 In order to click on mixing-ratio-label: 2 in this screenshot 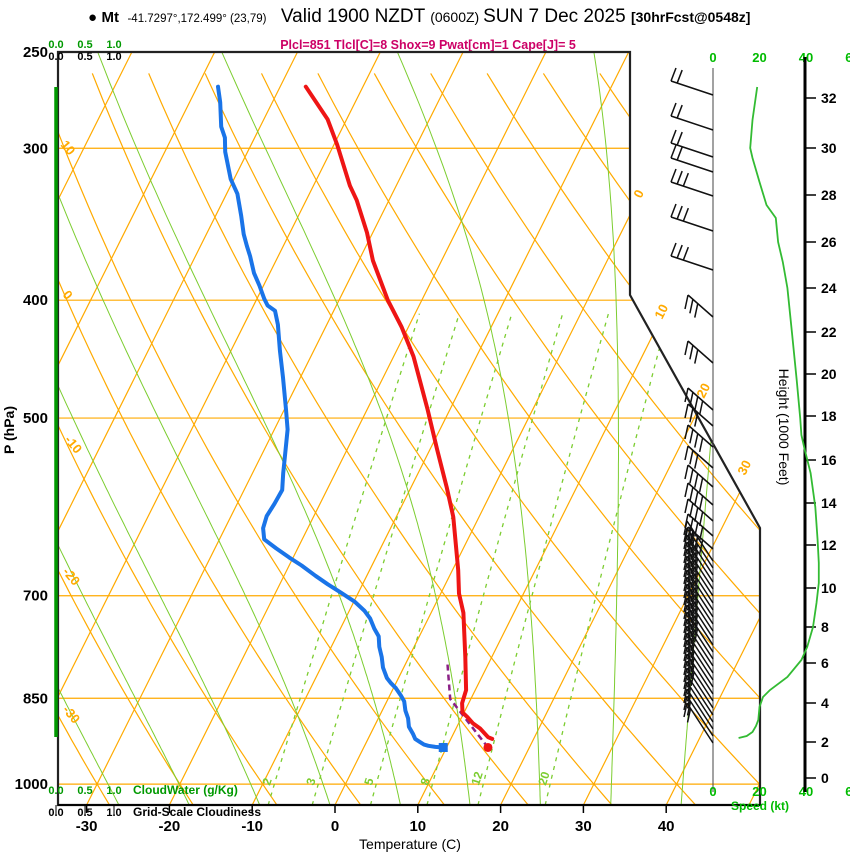, I will do `click(266, 781)`.